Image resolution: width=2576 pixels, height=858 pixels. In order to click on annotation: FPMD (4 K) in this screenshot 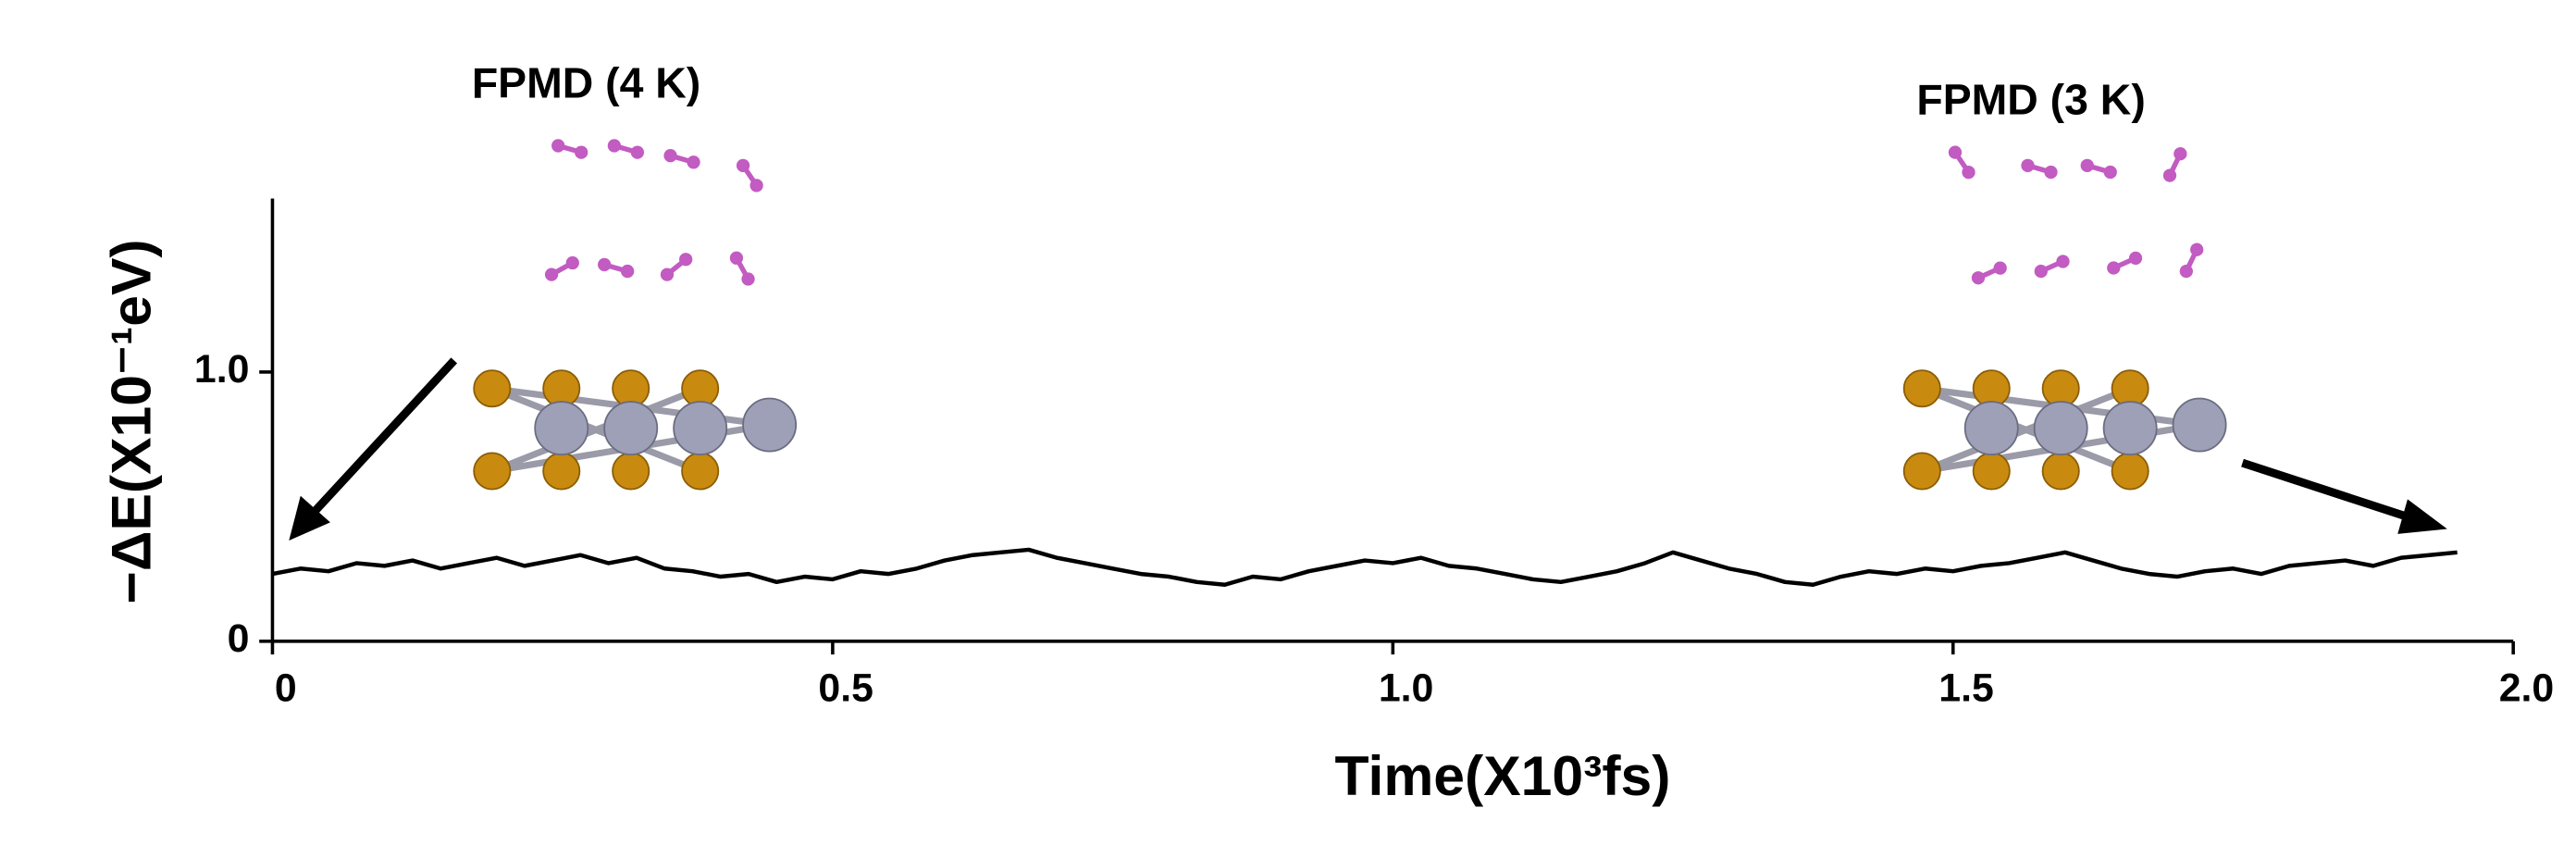, I will do `click(586, 82)`.